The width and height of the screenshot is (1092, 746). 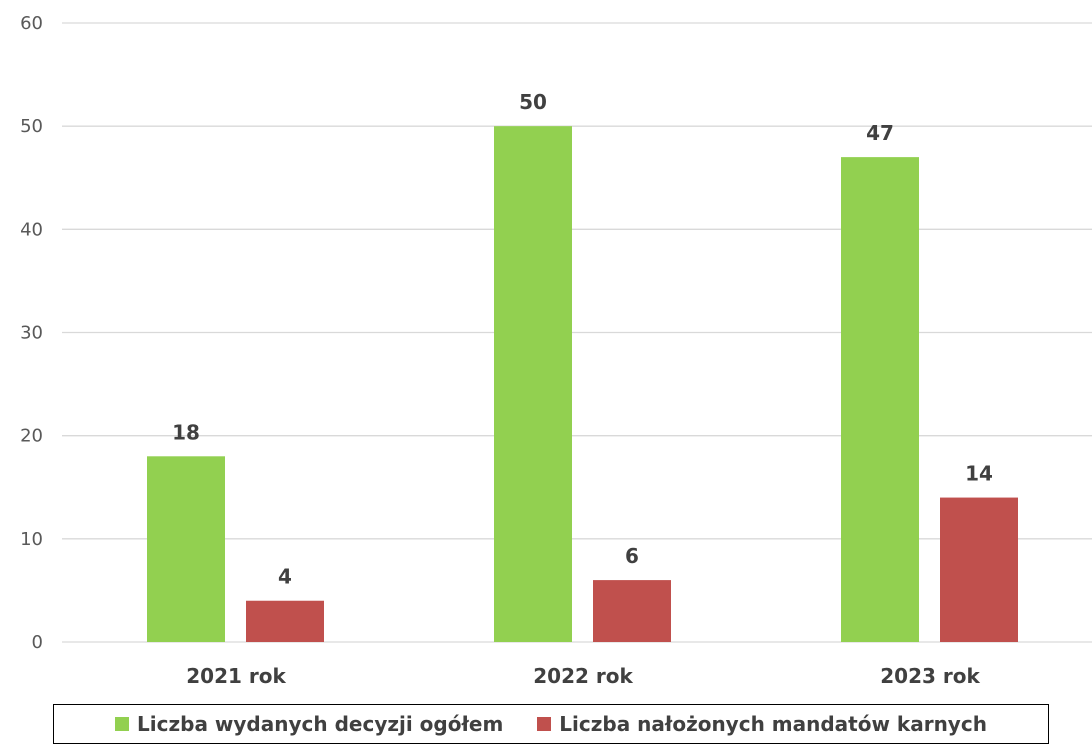 I want to click on data-label-series-2-1: 4, so click(x=285, y=577).